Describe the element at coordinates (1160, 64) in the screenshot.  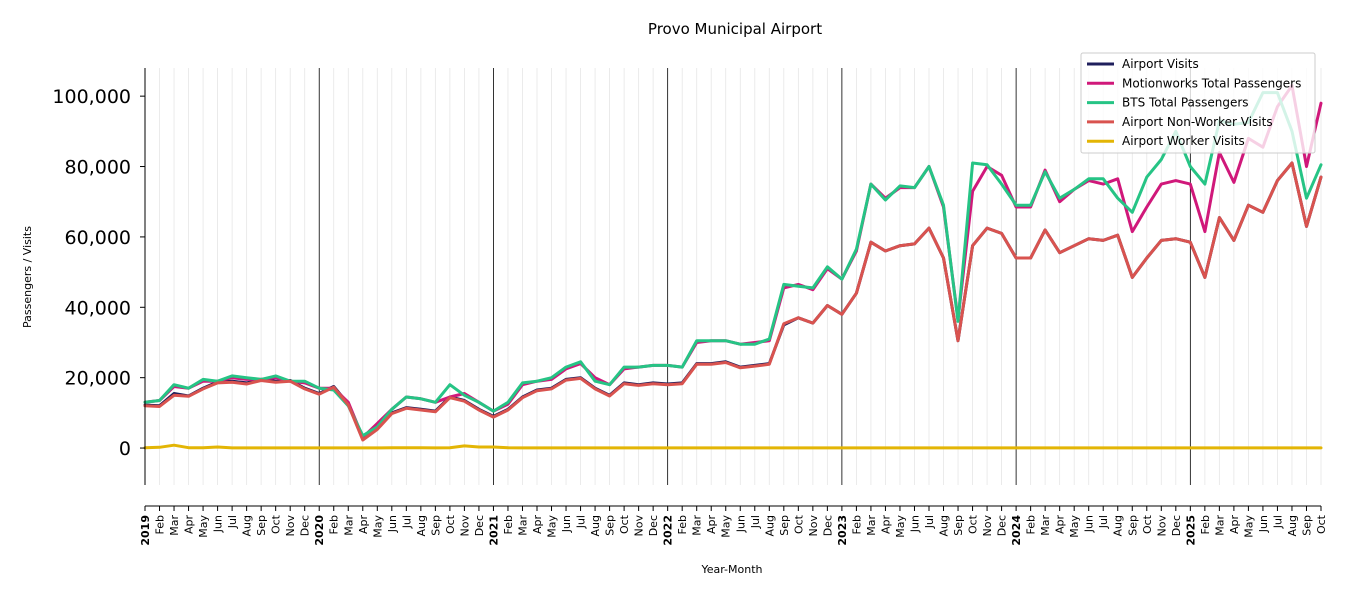
I see `legend-label: Airport Visits` at that location.